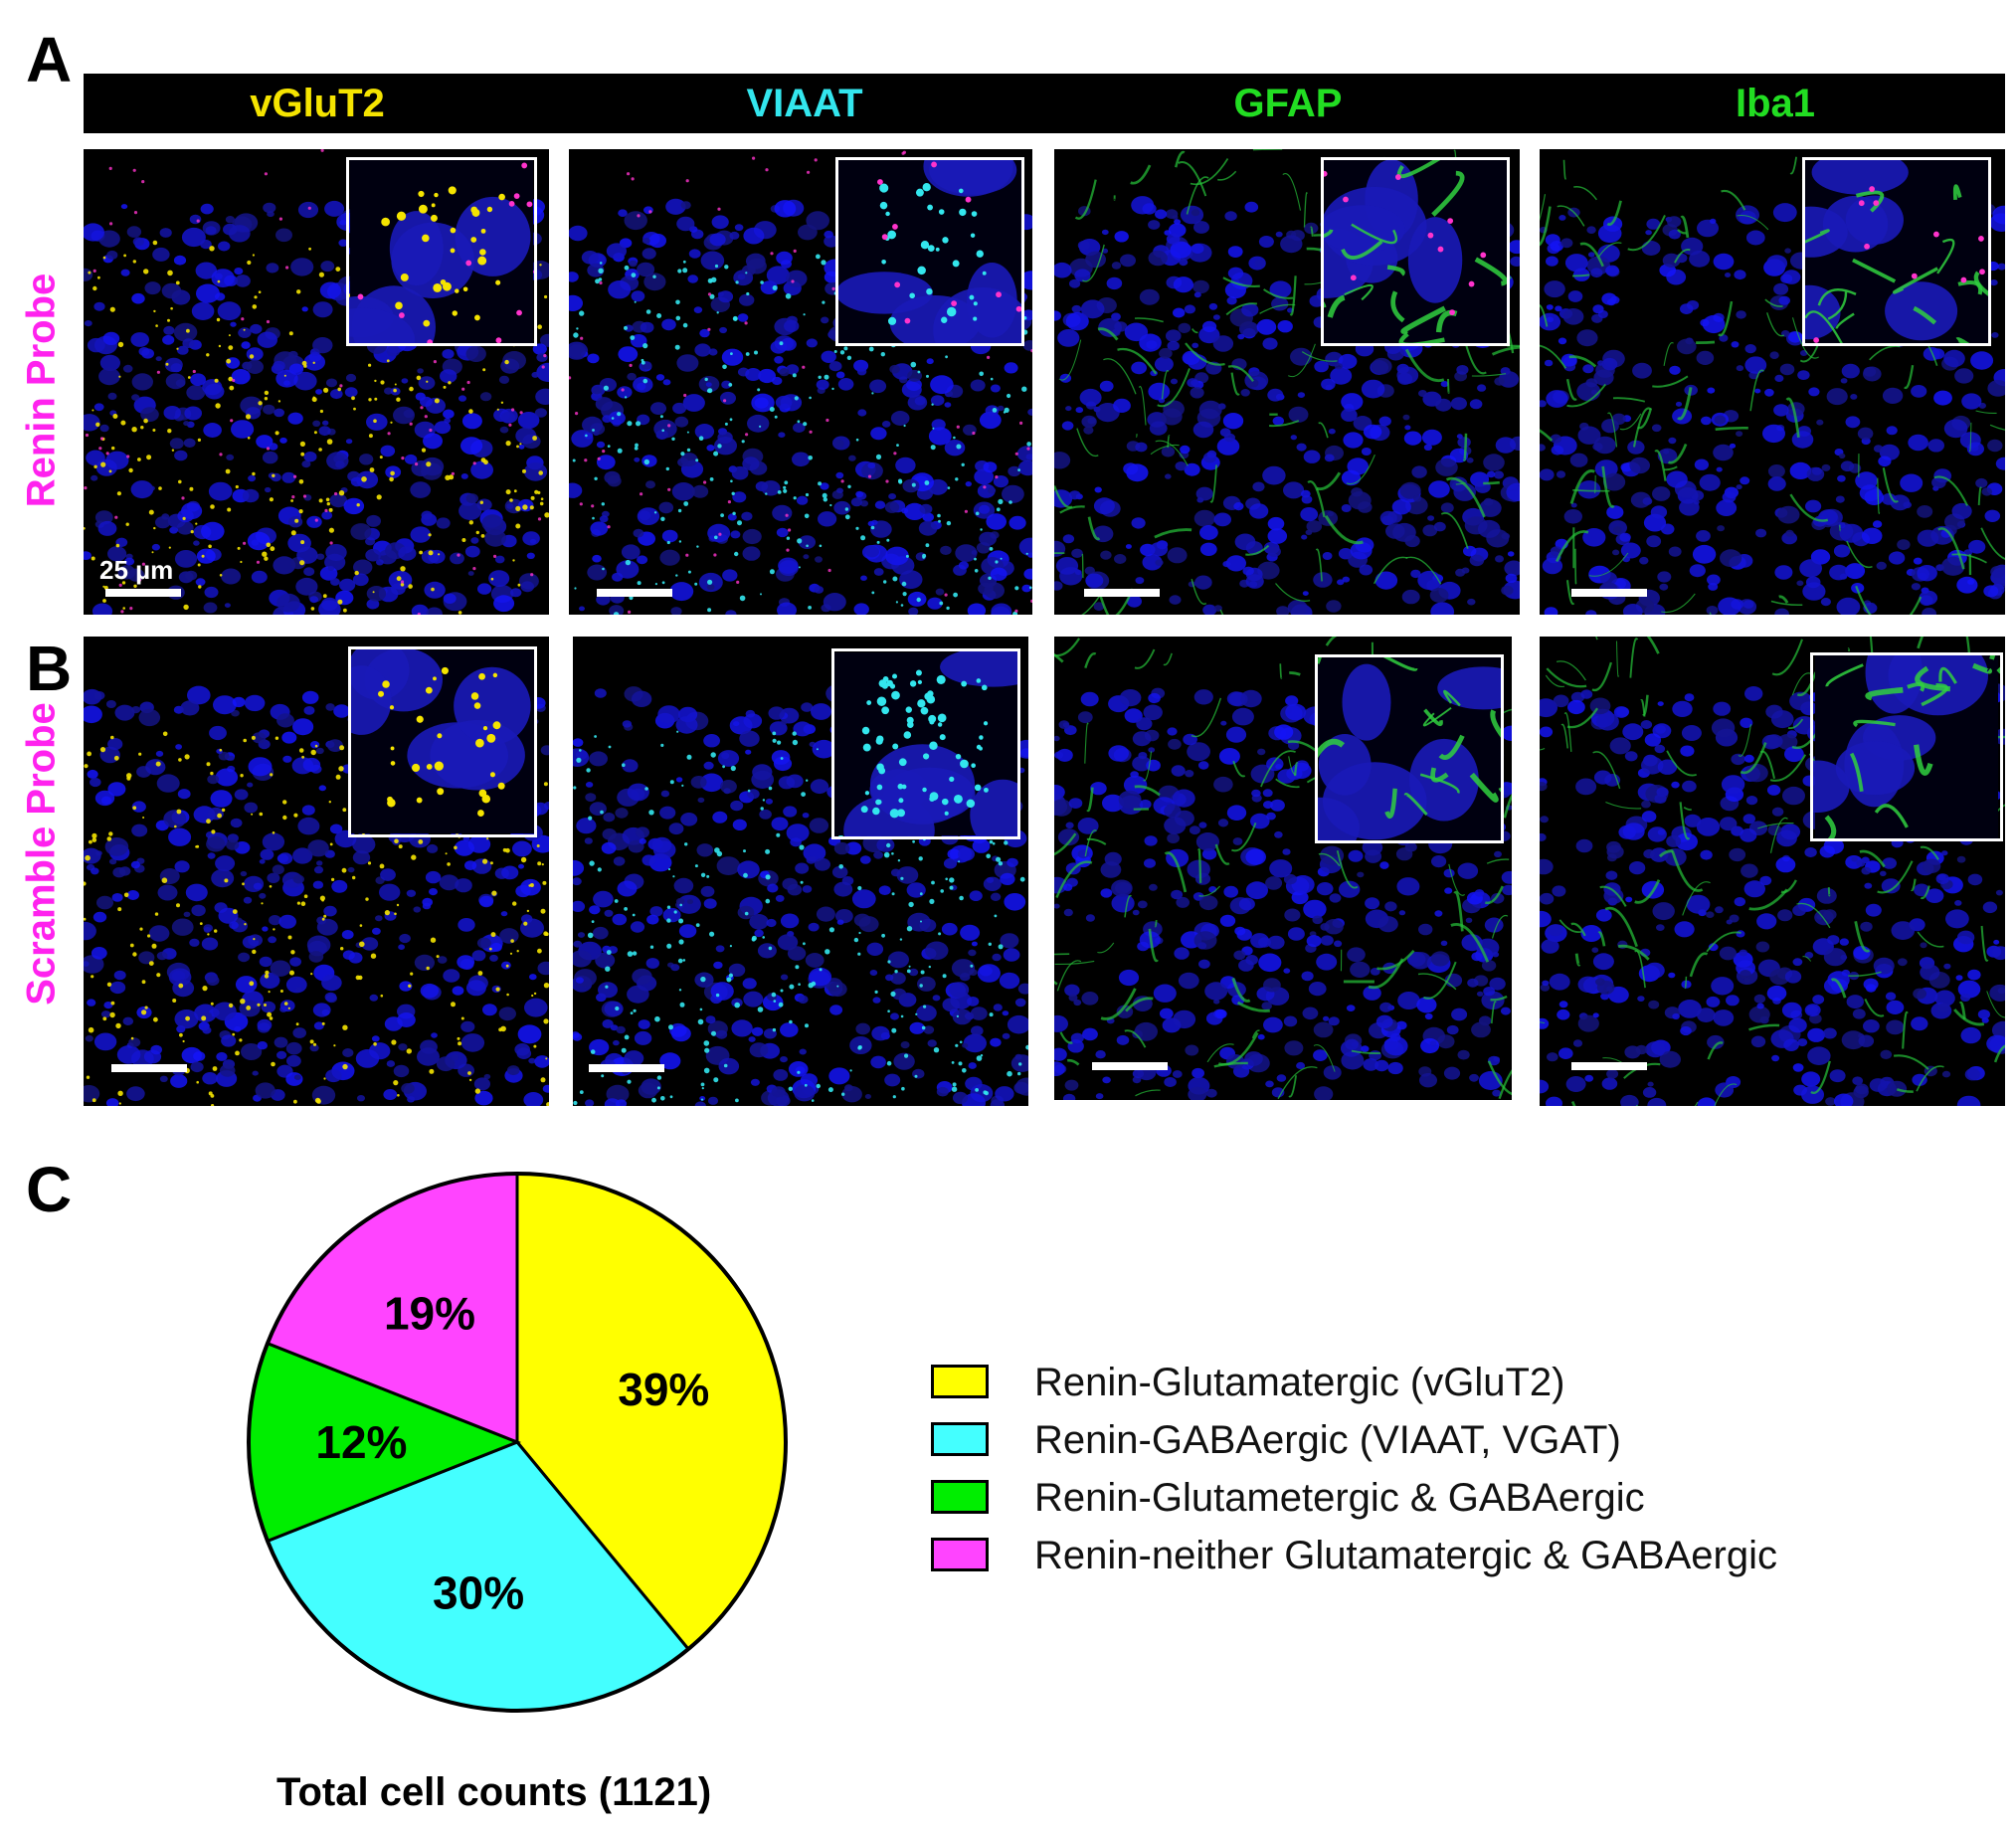 The width and height of the screenshot is (2016, 1834). I want to click on legend-label: Renin-GABAergic (VIAAT, VGAT), so click(1327, 1440).